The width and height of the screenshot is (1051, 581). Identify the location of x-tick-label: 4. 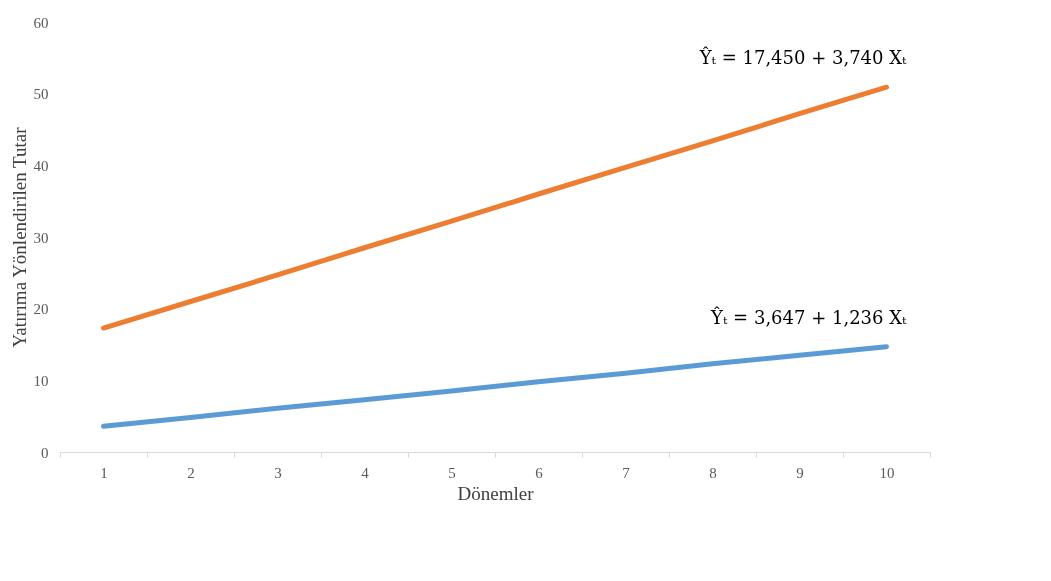
(365, 472).